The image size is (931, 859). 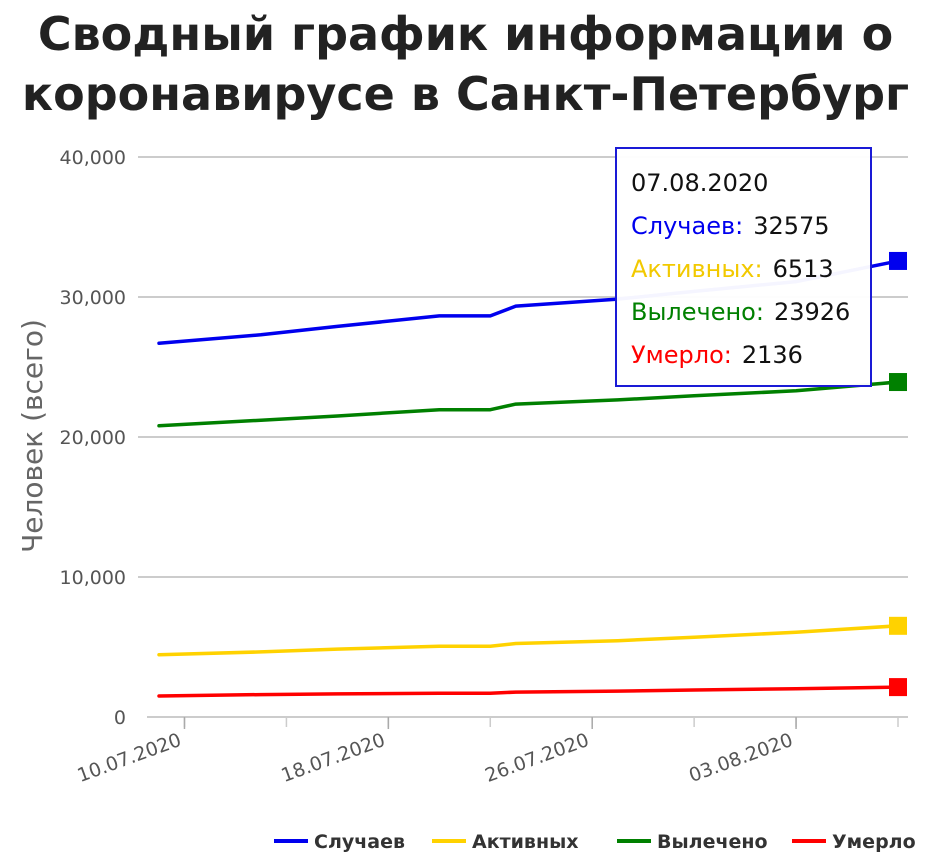 What do you see at coordinates (537, 758) in the screenshot?
I see `x-tick-label: 26.07.2020` at bounding box center [537, 758].